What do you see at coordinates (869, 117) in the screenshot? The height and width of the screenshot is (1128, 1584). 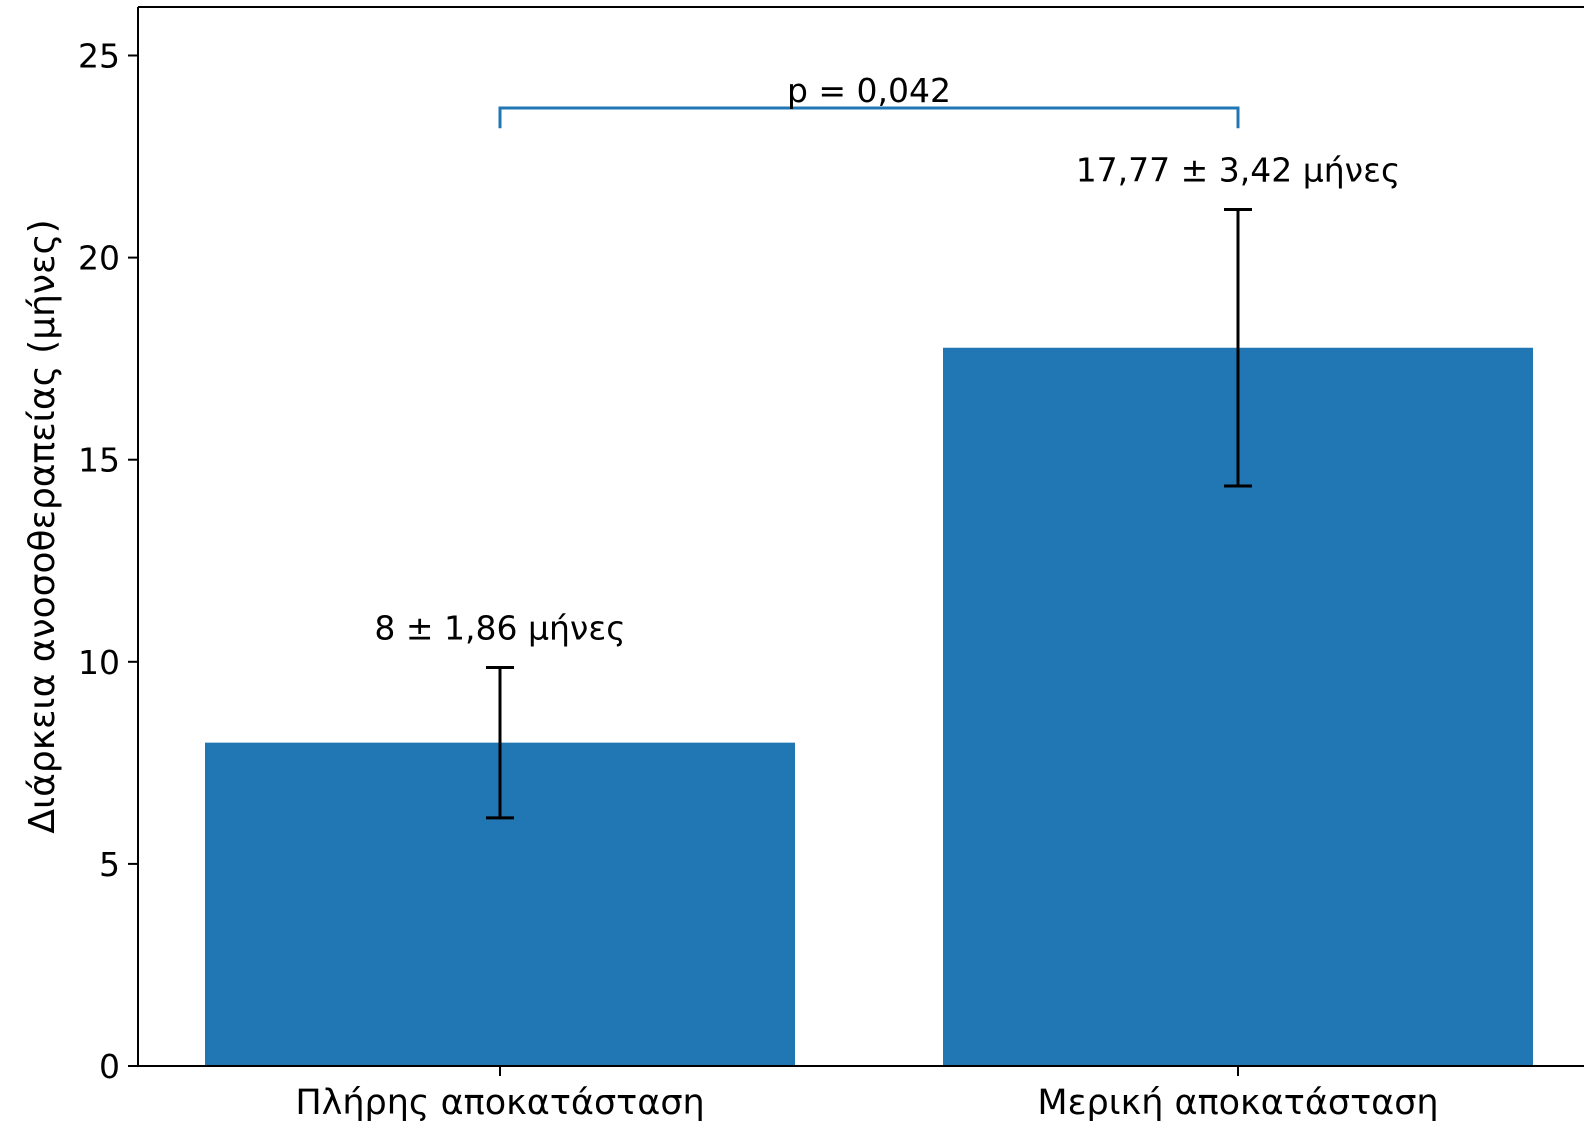 I see `significance-bracket` at bounding box center [869, 117].